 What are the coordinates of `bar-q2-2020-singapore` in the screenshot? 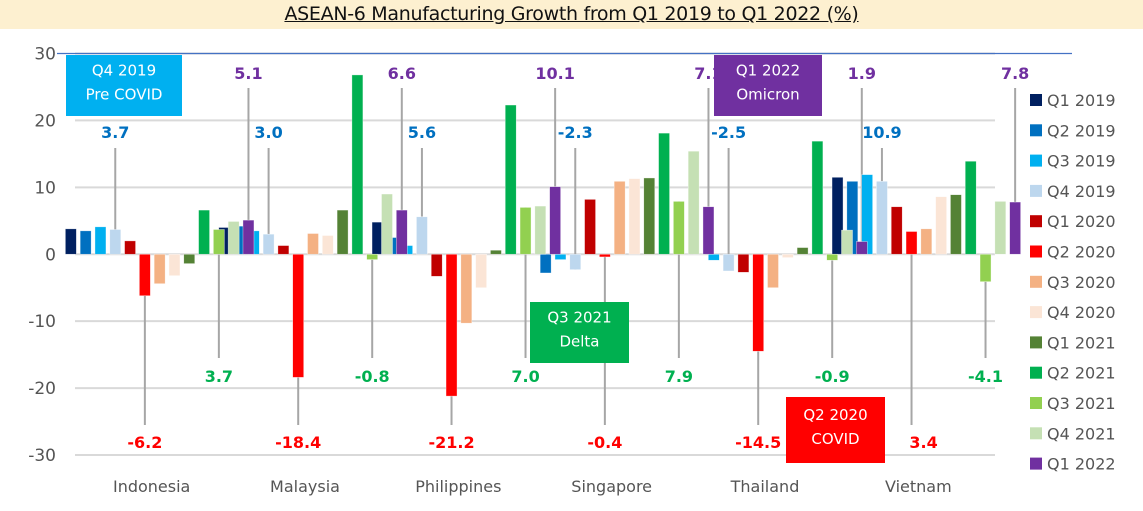 It's located at (605, 255).